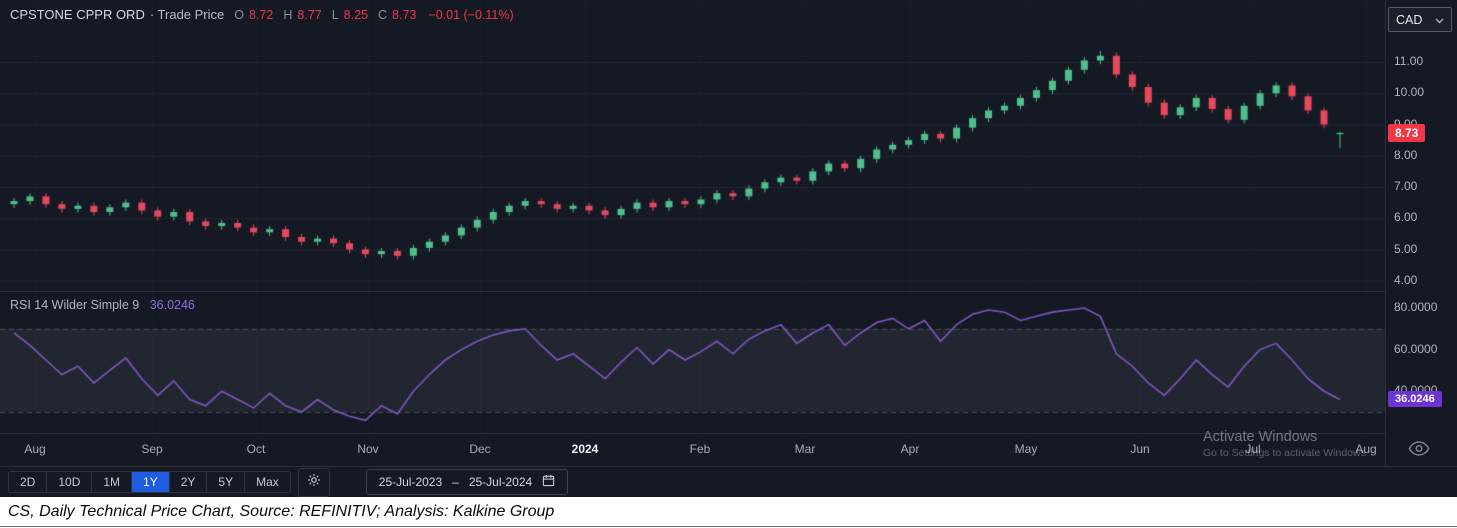 This screenshot has height=528, width=1457. What do you see at coordinates (1140, 449) in the screenshot?
I see `time-axis-label: Jun` at bounding box center [1140, 449].